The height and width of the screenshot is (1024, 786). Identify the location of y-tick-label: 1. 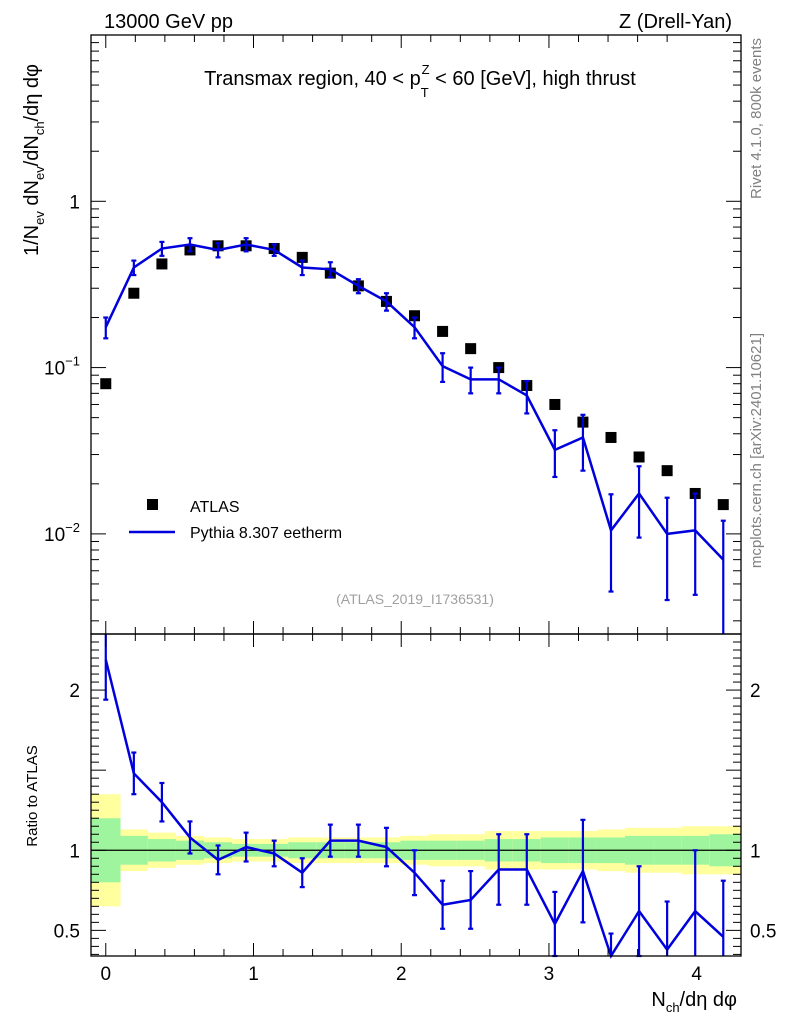
(74, 202).